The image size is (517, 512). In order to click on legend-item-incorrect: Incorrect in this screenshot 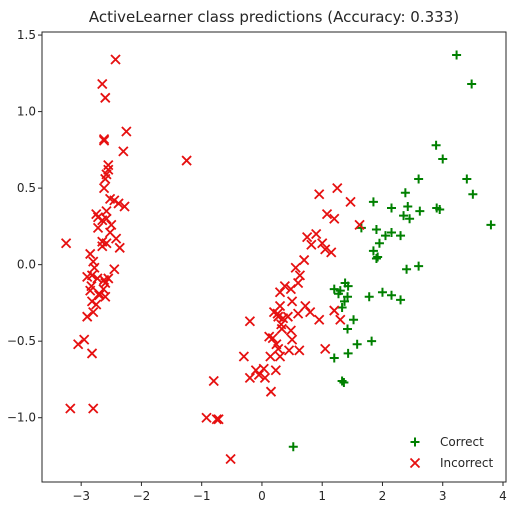, I will do `click(451, 463)`.